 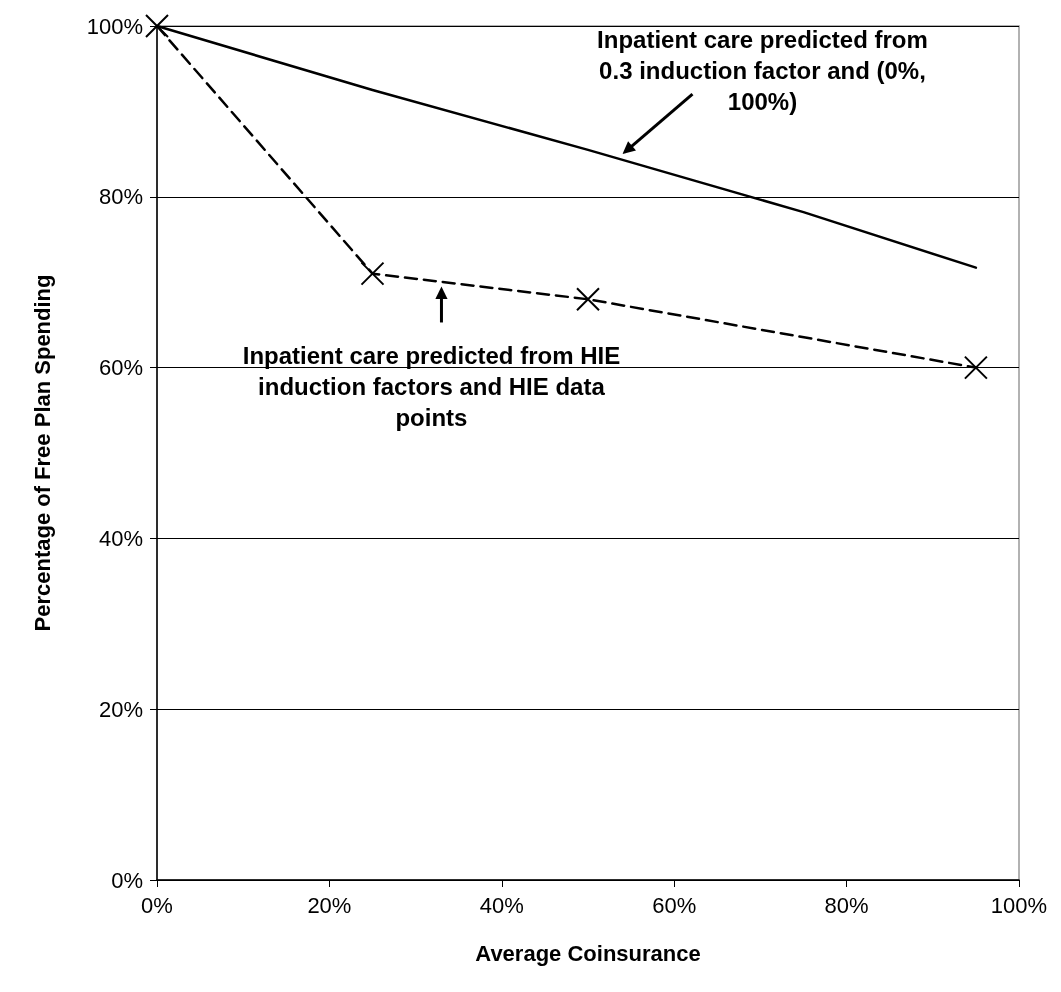 What do you see at coordinates (120, 709) in the screenshot?
I see `y-tick-label: 20%` at bounding box center [120, 709].